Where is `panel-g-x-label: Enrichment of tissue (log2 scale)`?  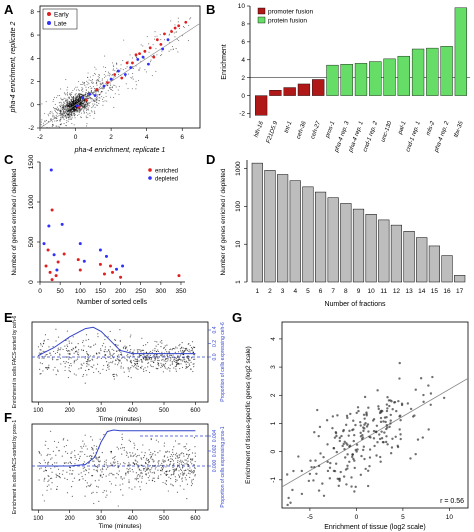
panel-g-x-label: Enrichment of tissue (log2 scale) is located at coordinates (375, 527).